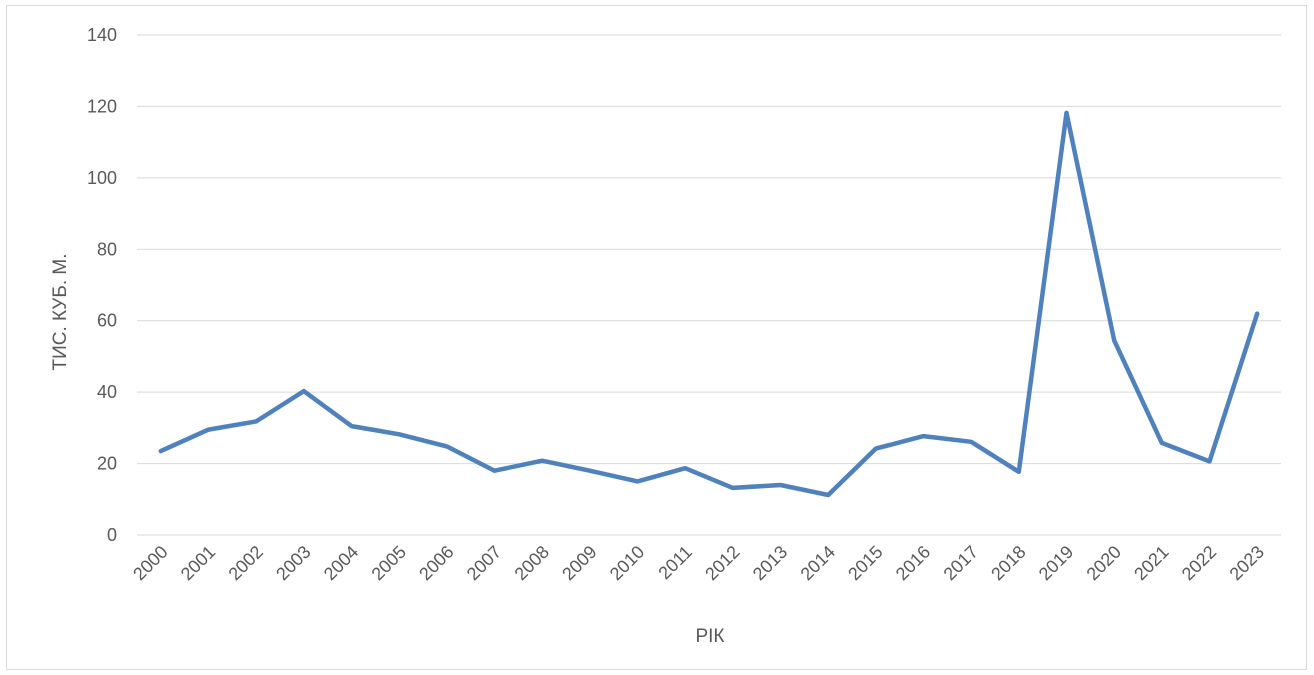 This screenshot has width=1314, height=675. Describe the element at coordinates (913, 563) in the screenshot. I see `x-tick-label: 2016` at that location.